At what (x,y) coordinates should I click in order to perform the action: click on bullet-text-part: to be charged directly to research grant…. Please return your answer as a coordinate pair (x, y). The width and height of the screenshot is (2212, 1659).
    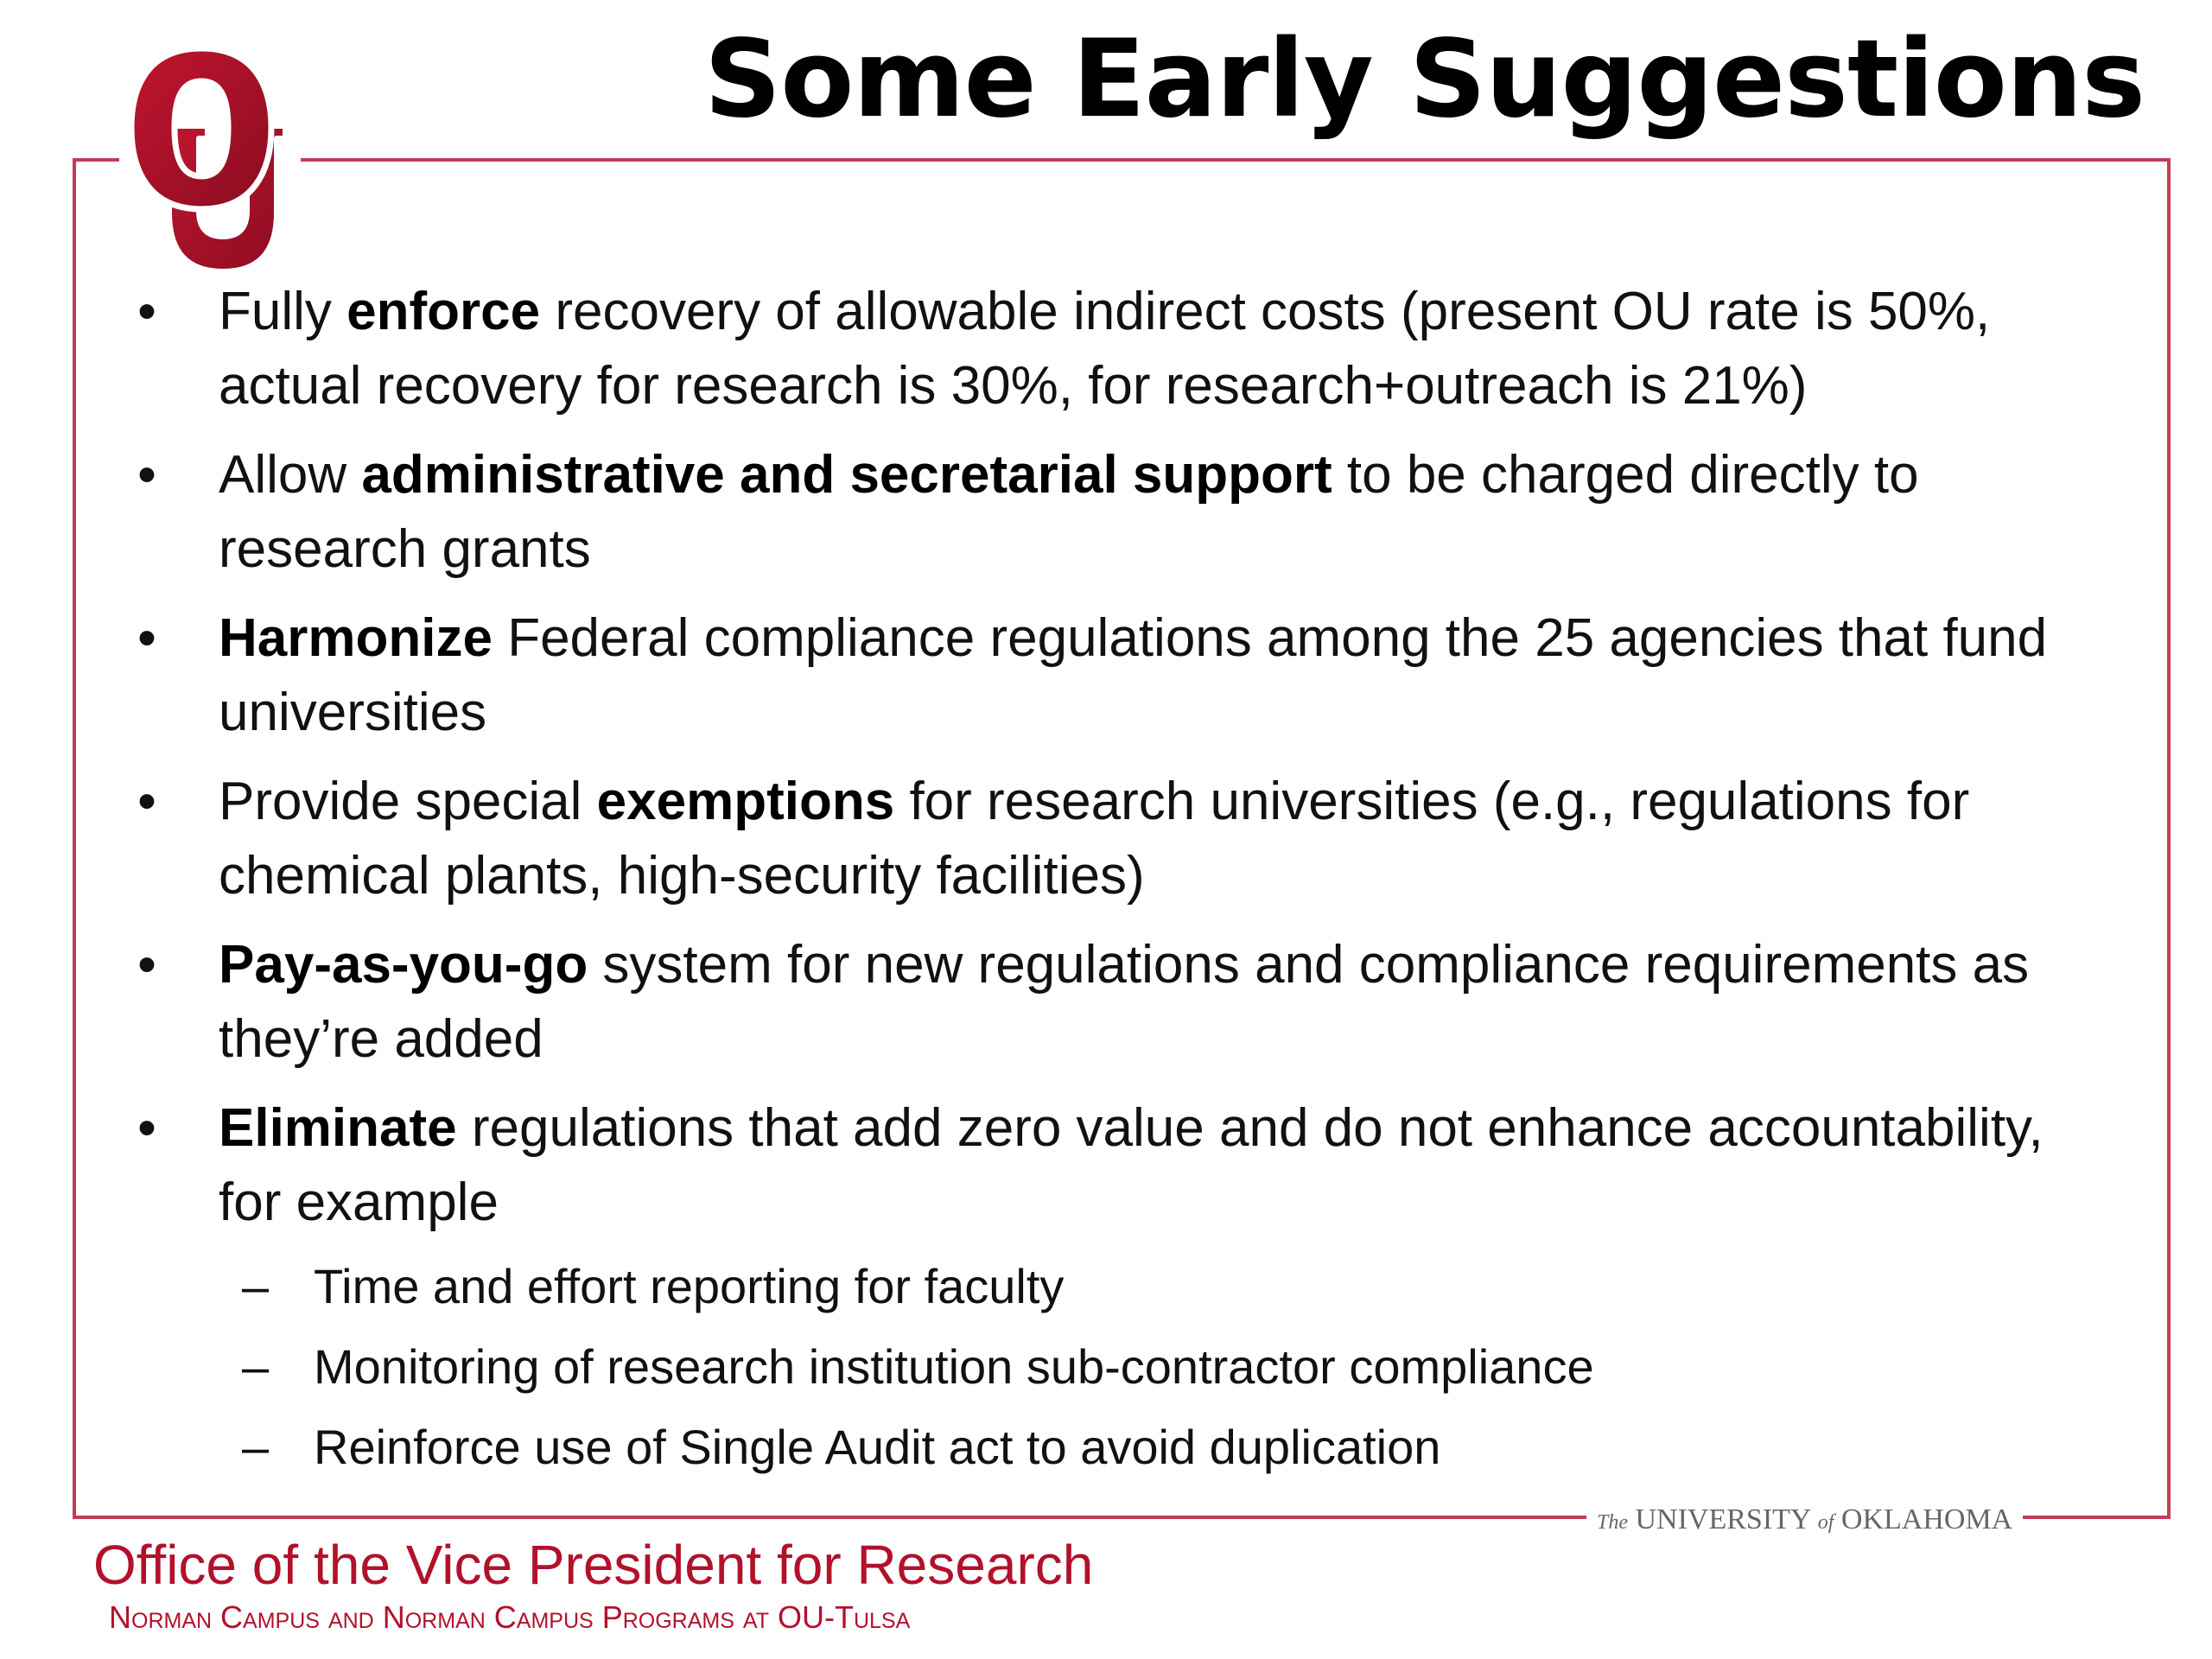
    Looking at the image, I should click on (1069, 512).